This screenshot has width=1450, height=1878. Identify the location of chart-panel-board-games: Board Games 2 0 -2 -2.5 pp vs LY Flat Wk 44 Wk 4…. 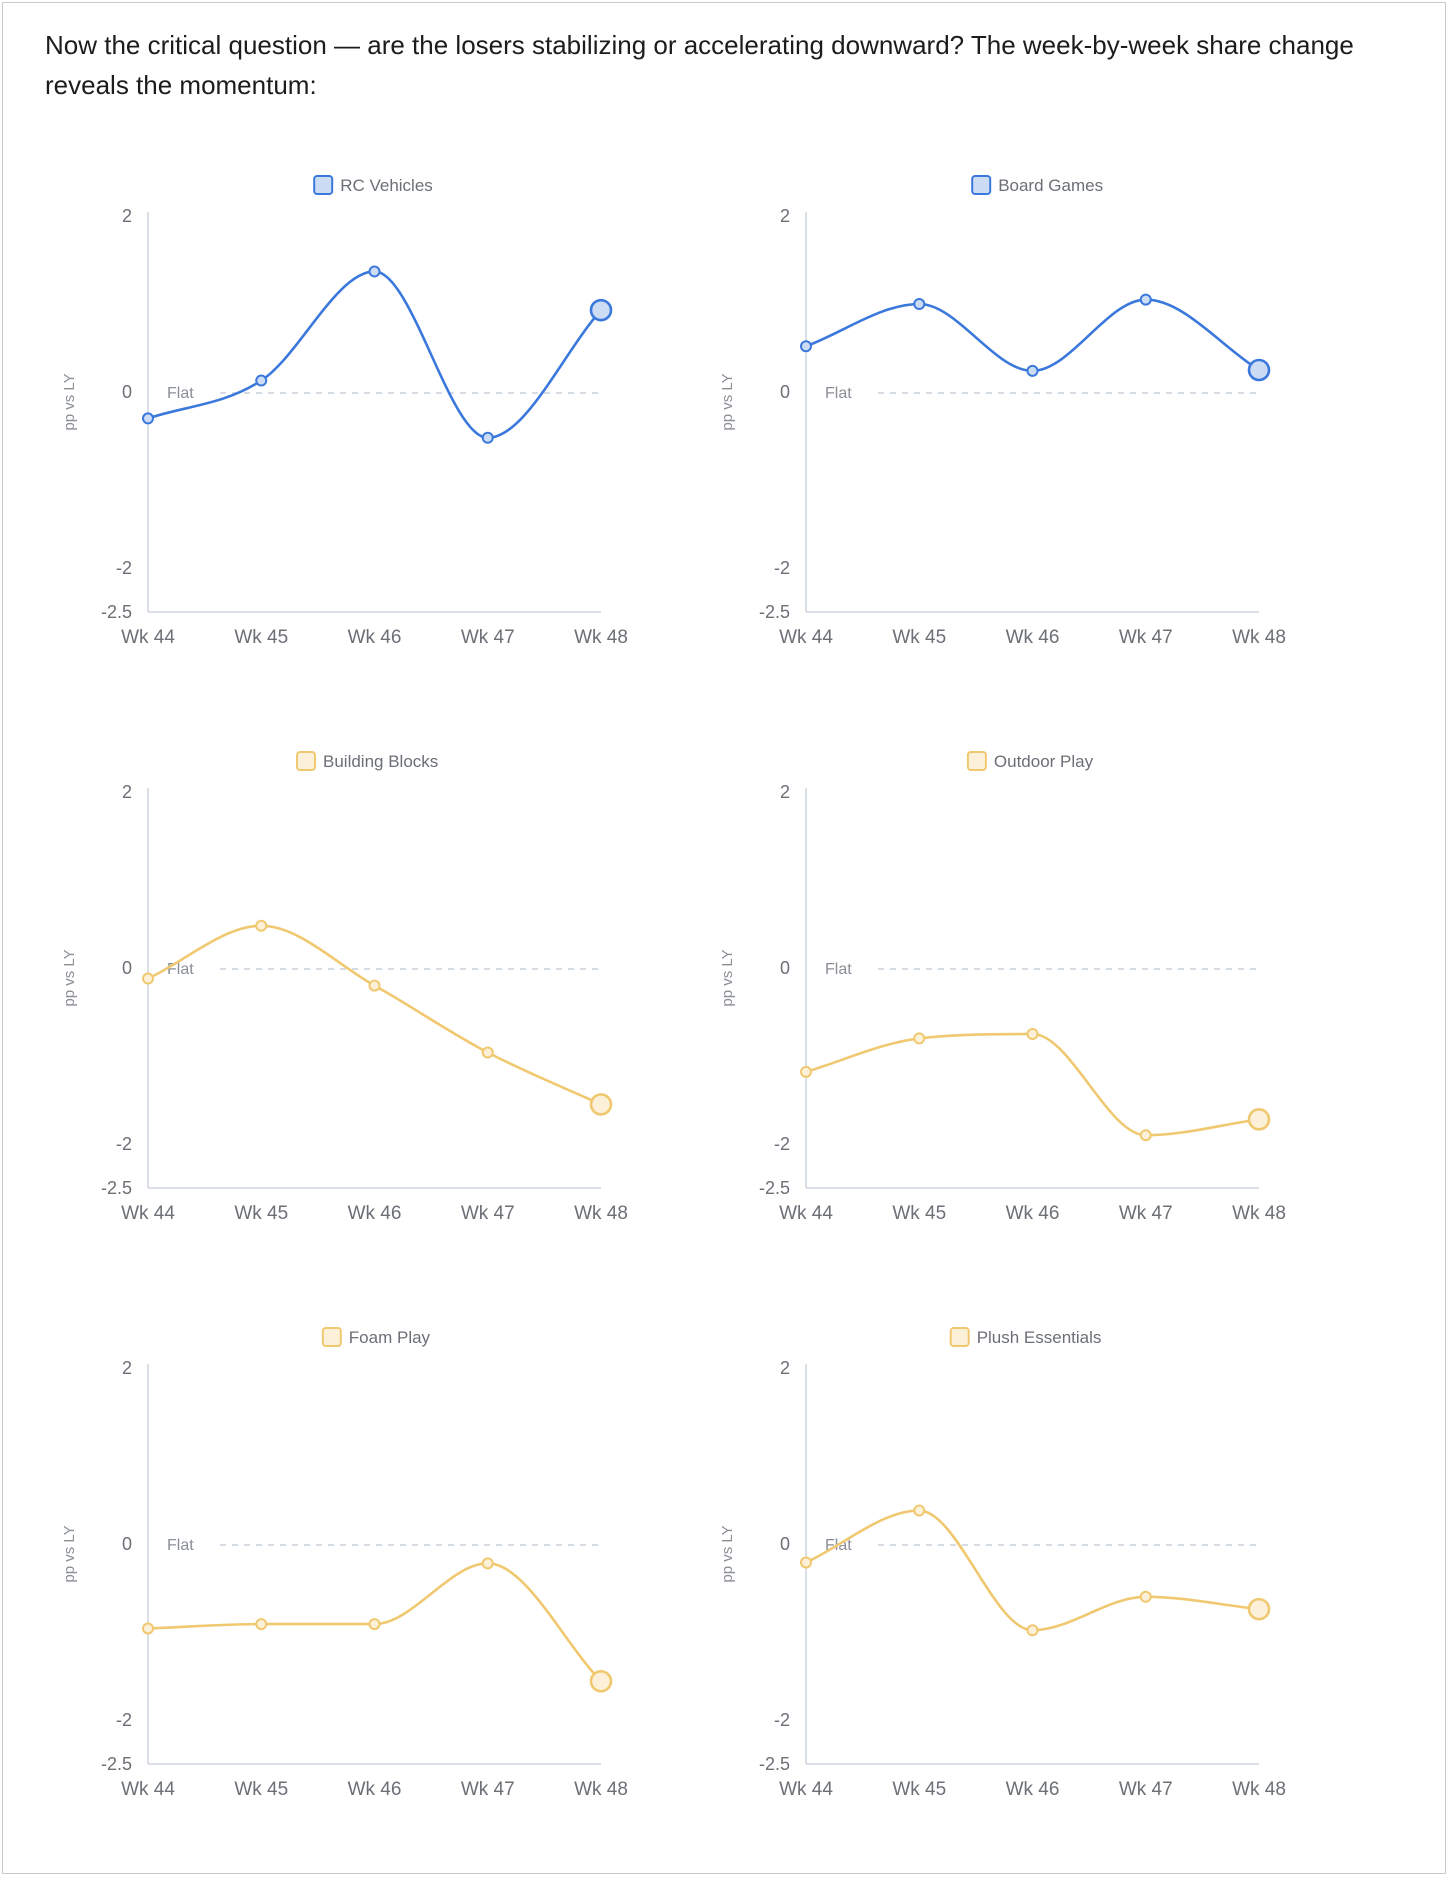
(1002, 411).